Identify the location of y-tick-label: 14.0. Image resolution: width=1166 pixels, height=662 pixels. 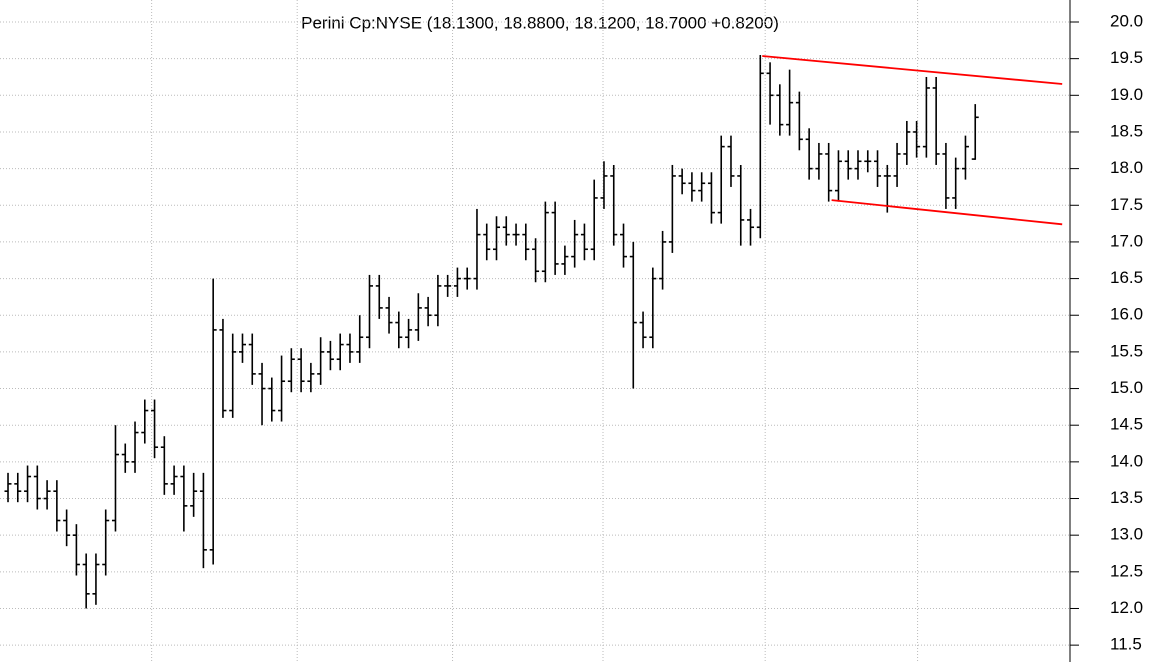
(1126, 460).